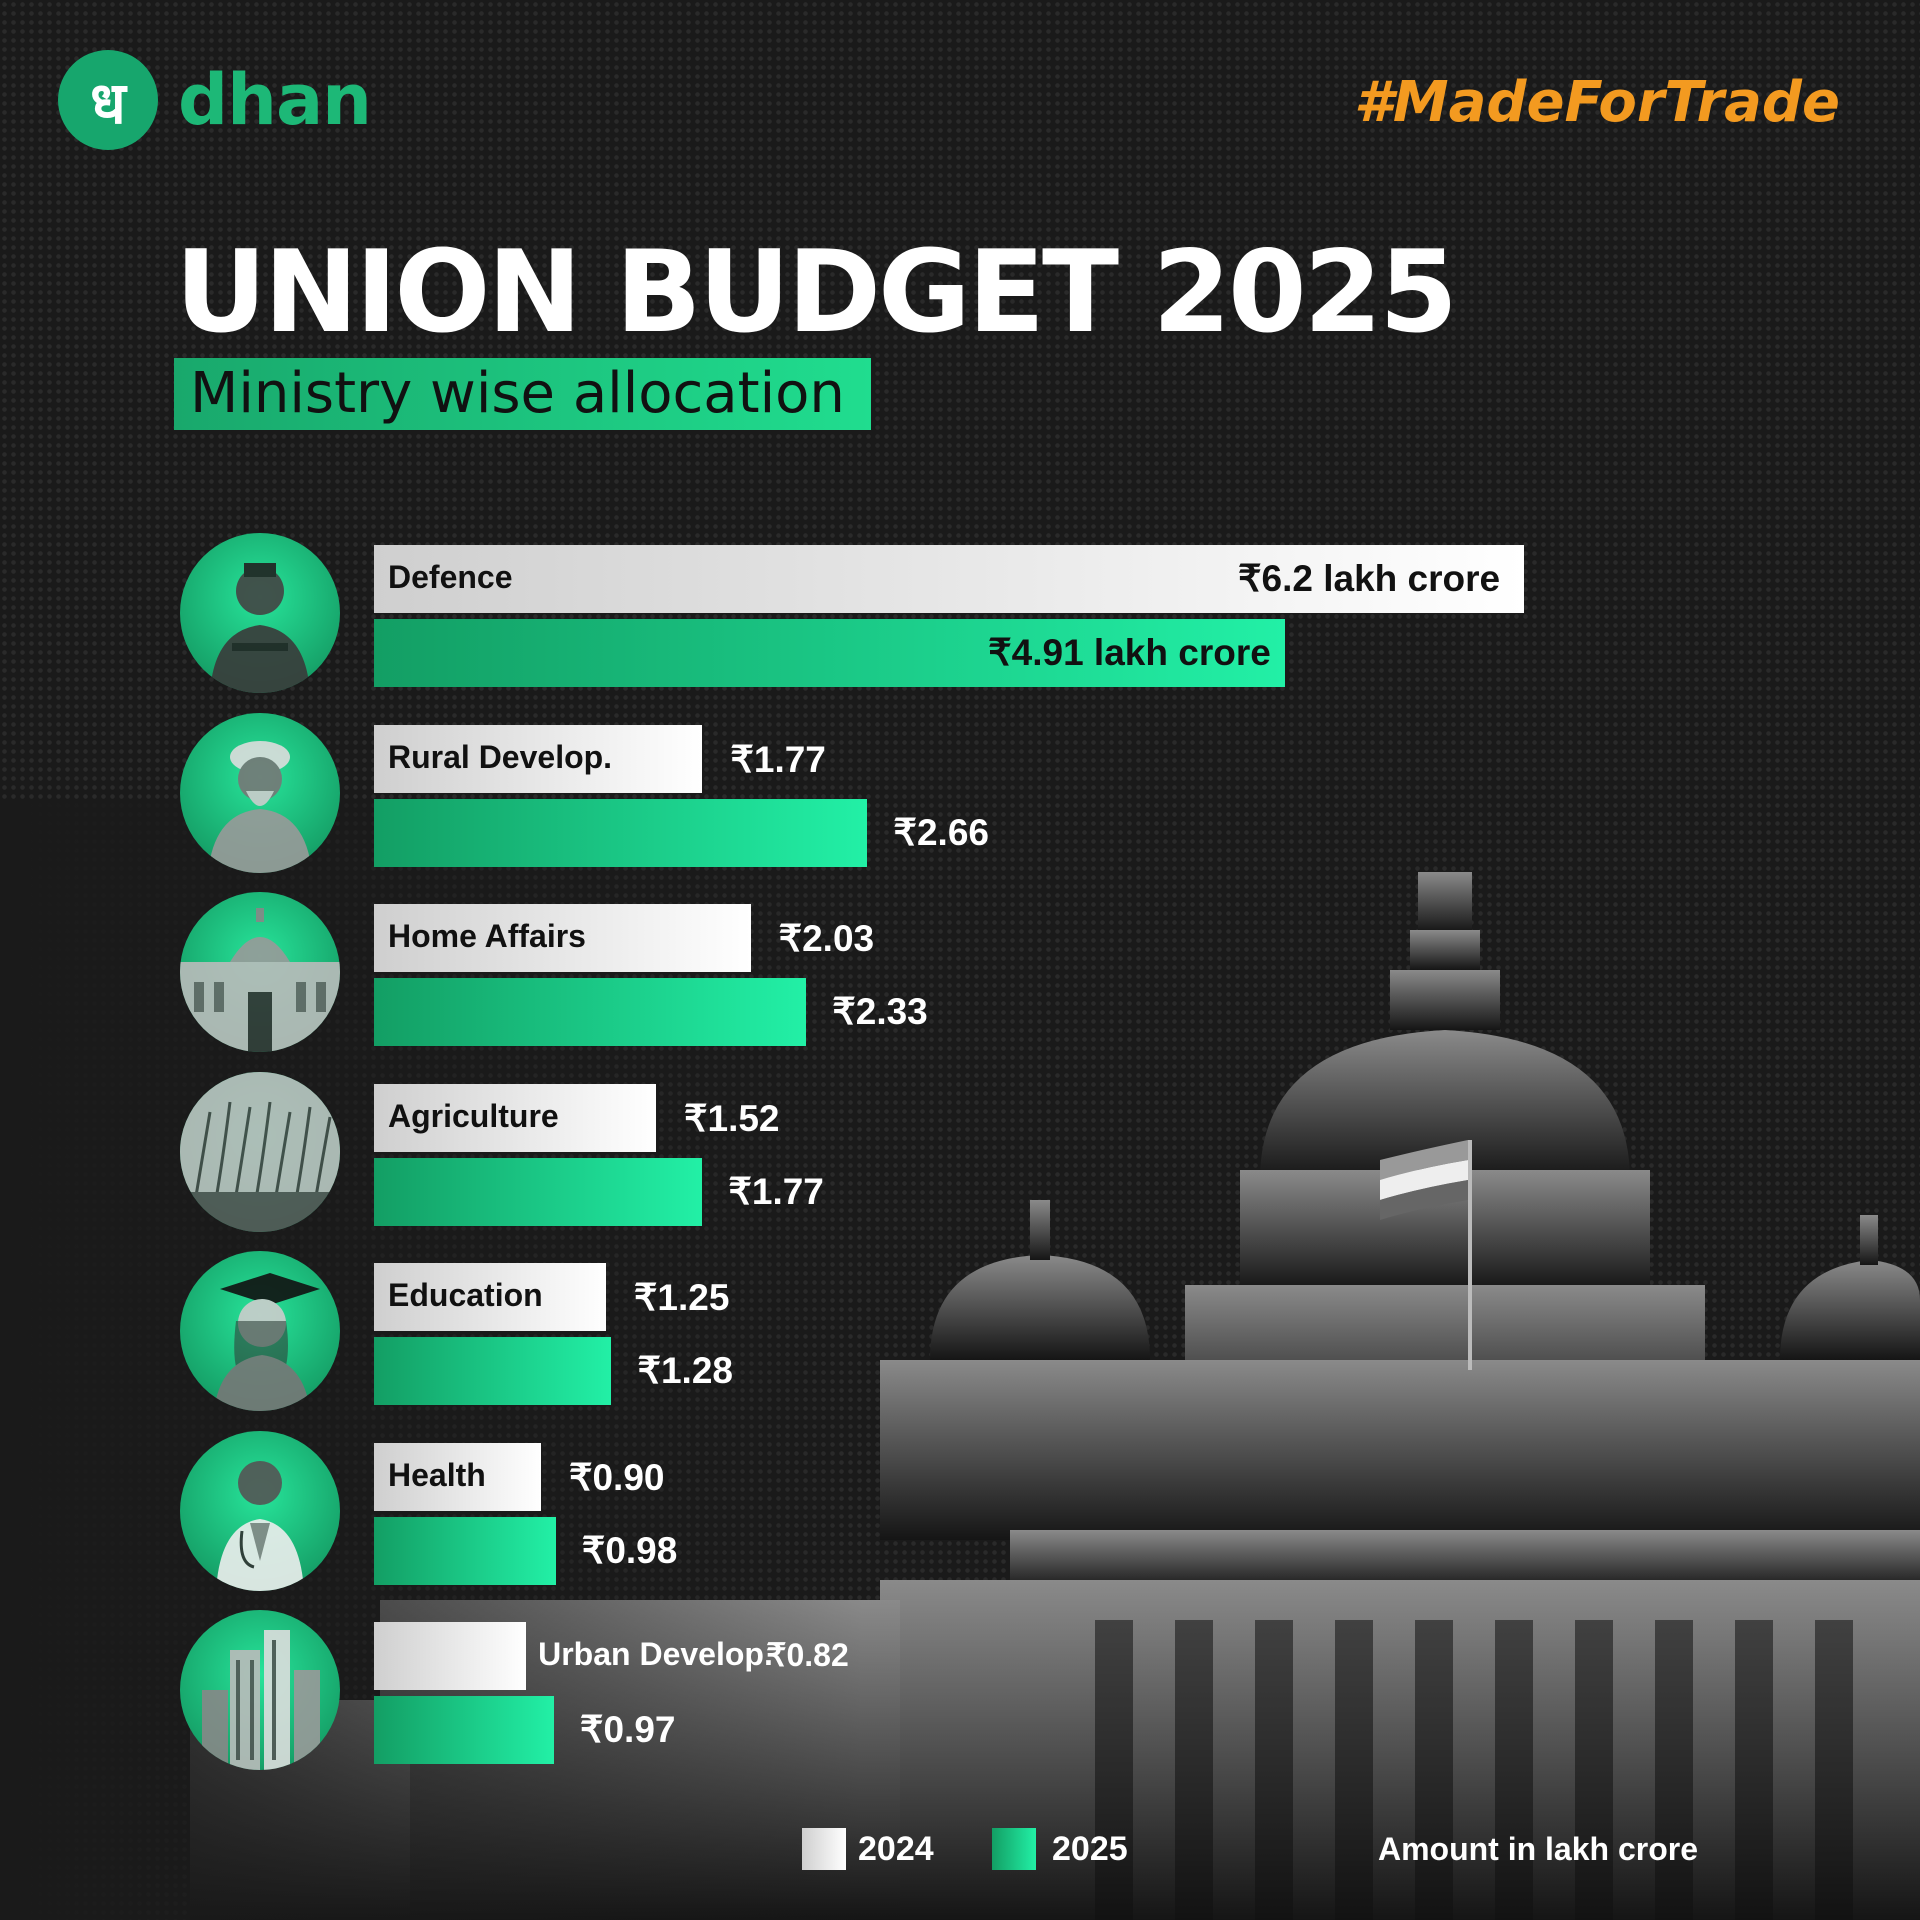  I want to click on legend-label-2025: 2025, so click(1090, 1849).